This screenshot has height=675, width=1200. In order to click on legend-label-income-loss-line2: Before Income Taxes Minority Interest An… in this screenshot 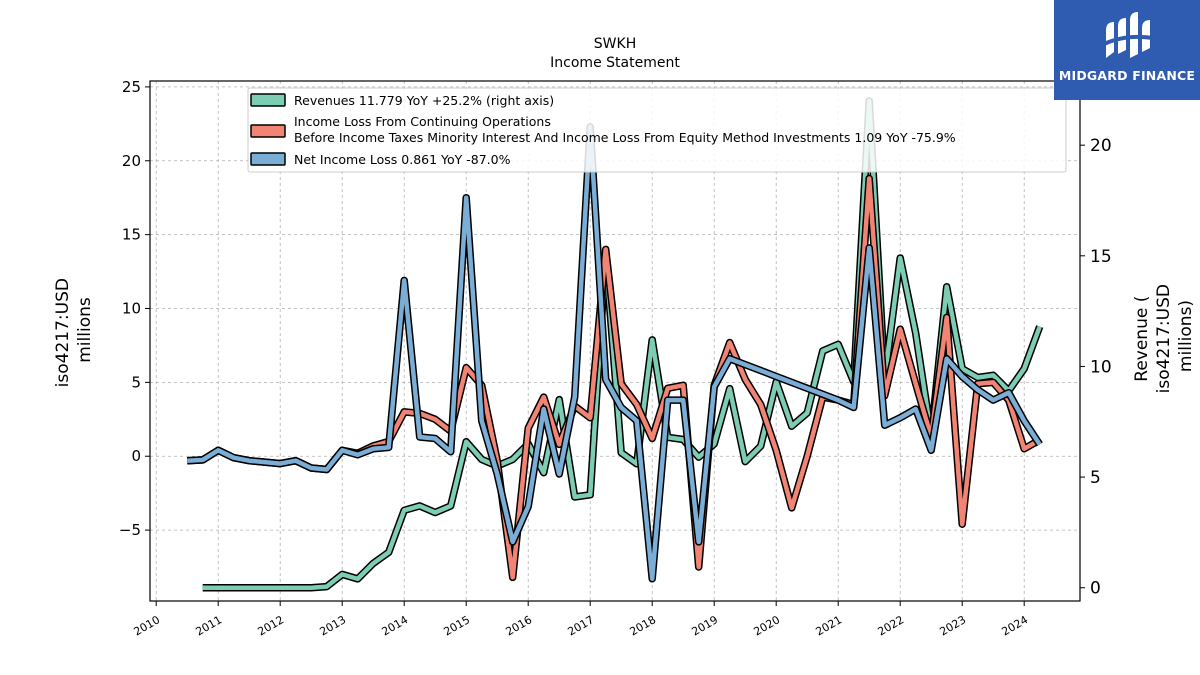, I will do `click(625, 137)`.